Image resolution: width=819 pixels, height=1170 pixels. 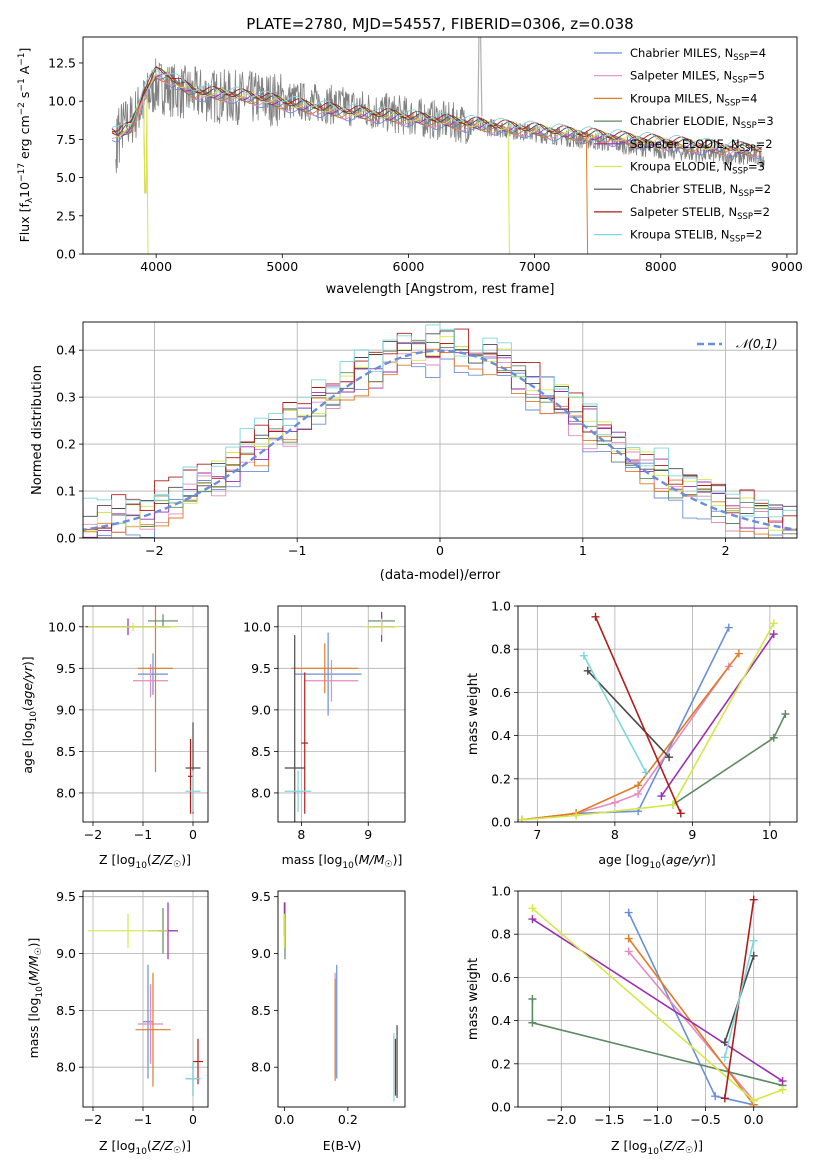 What do you see at coordinates (409, 266) in the screenshot?
I see `x-tick-label: 6000` at bounding box center [409, 266].